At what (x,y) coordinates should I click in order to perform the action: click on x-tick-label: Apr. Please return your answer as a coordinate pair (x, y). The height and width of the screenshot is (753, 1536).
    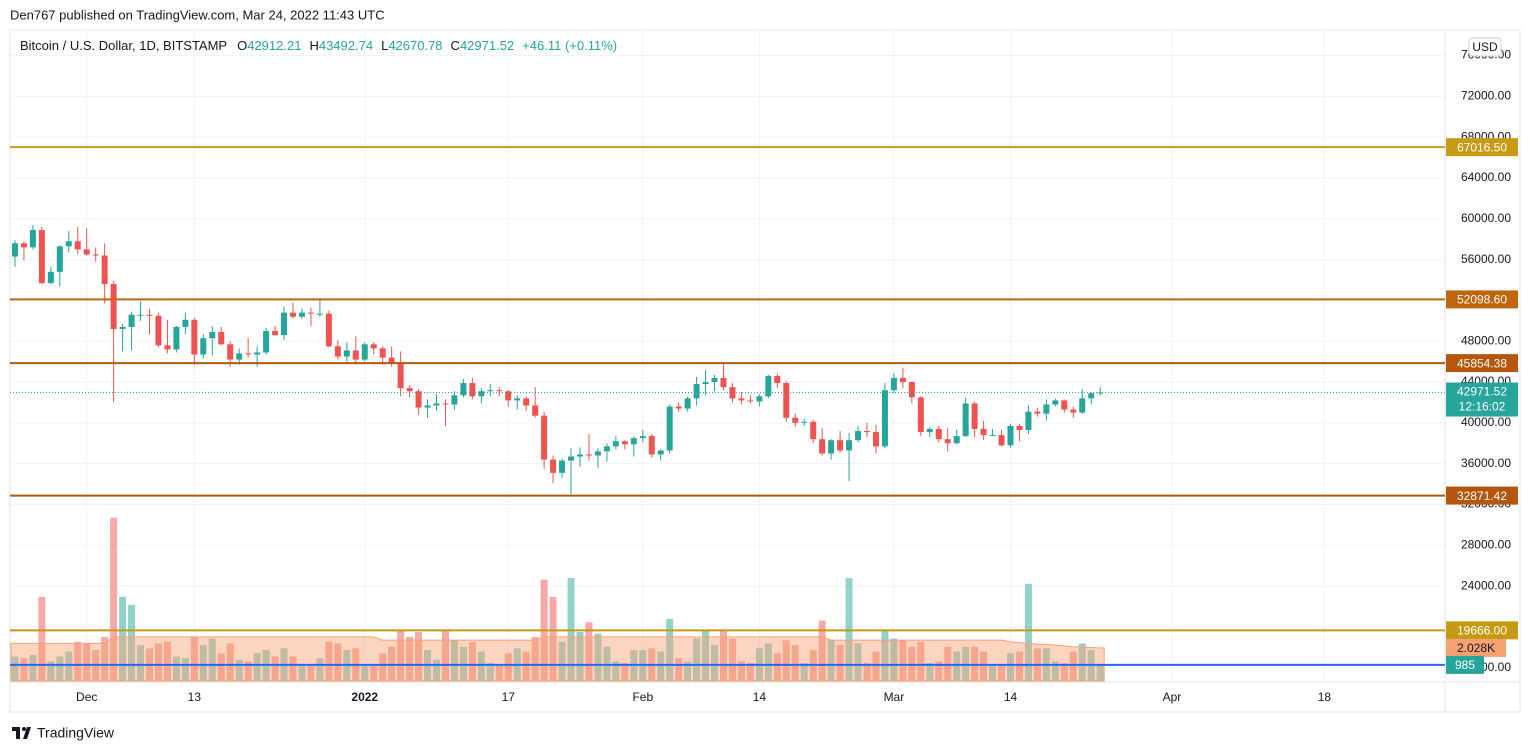
    Looking at the image, I should click on (1172, 697).